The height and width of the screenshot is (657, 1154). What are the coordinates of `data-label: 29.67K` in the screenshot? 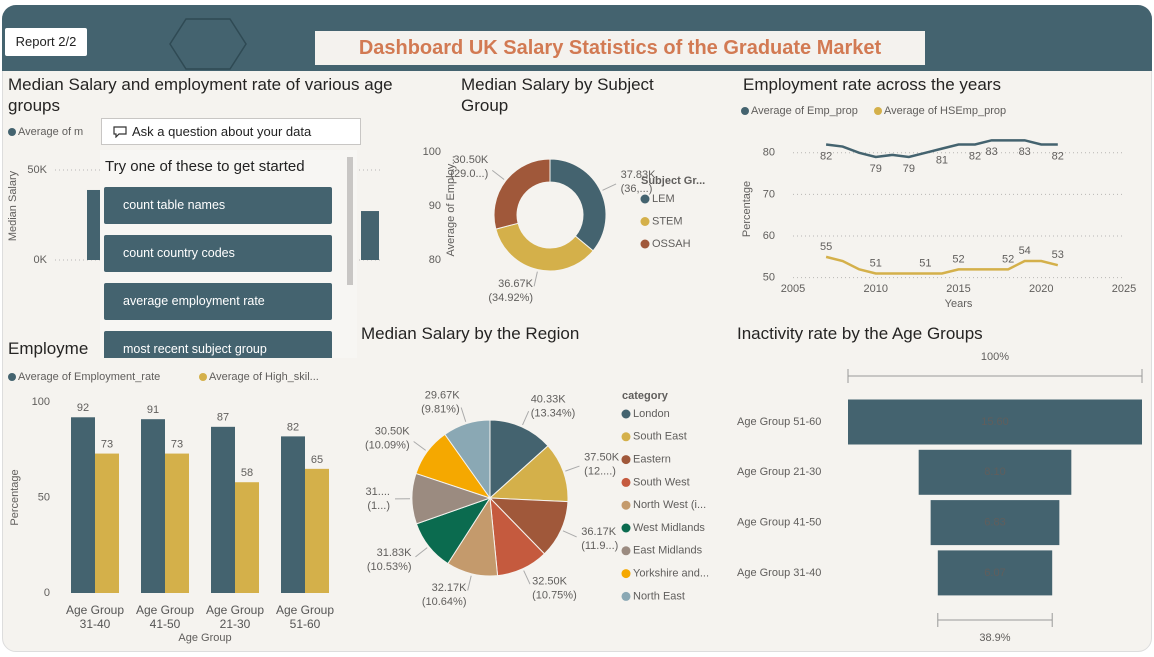 It's located at (443, 396).